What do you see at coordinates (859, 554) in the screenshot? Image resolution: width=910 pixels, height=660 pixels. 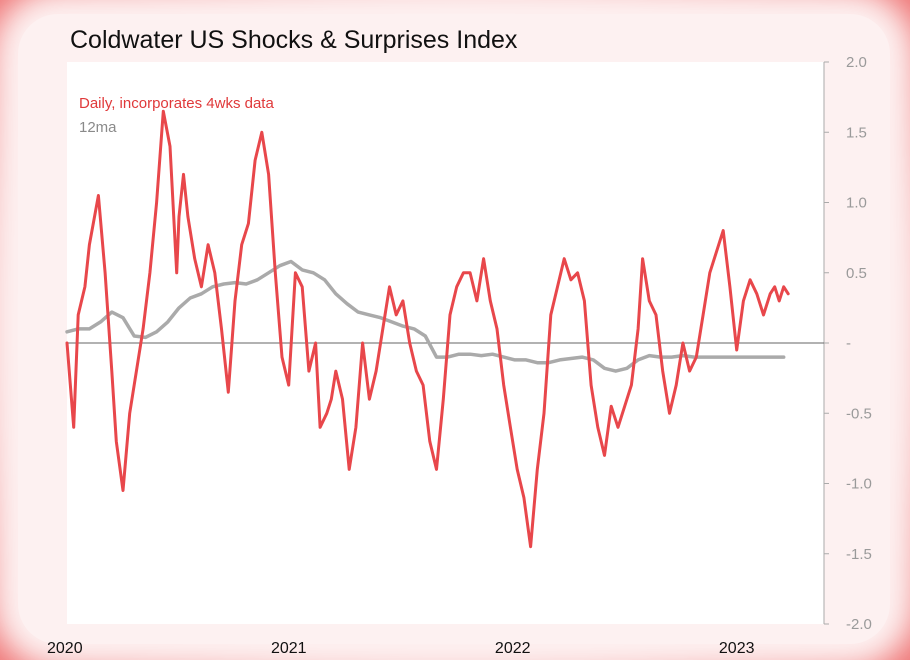 I see `y-tick-label: -1.5` at bounding box center [859, 554].